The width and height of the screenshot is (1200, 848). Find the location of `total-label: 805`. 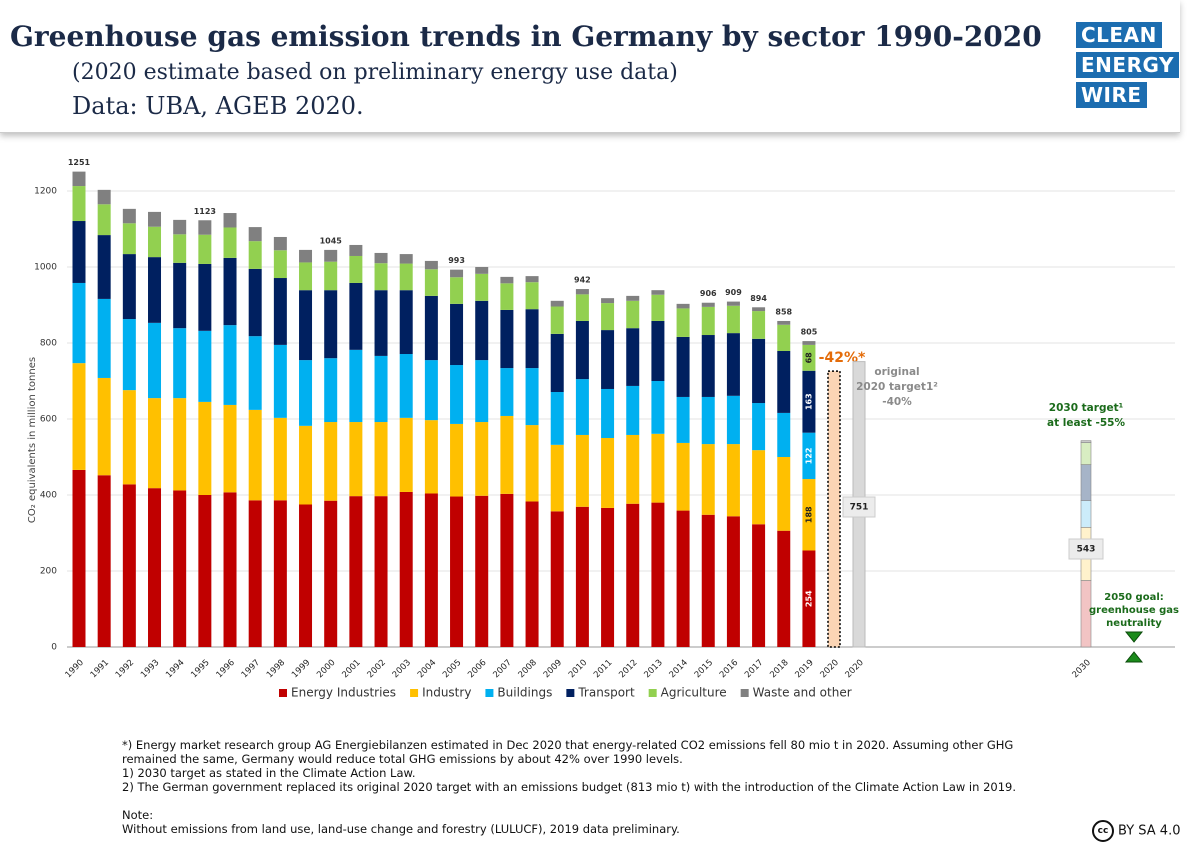

total-label: 805 is located at coordinates (809, 332).